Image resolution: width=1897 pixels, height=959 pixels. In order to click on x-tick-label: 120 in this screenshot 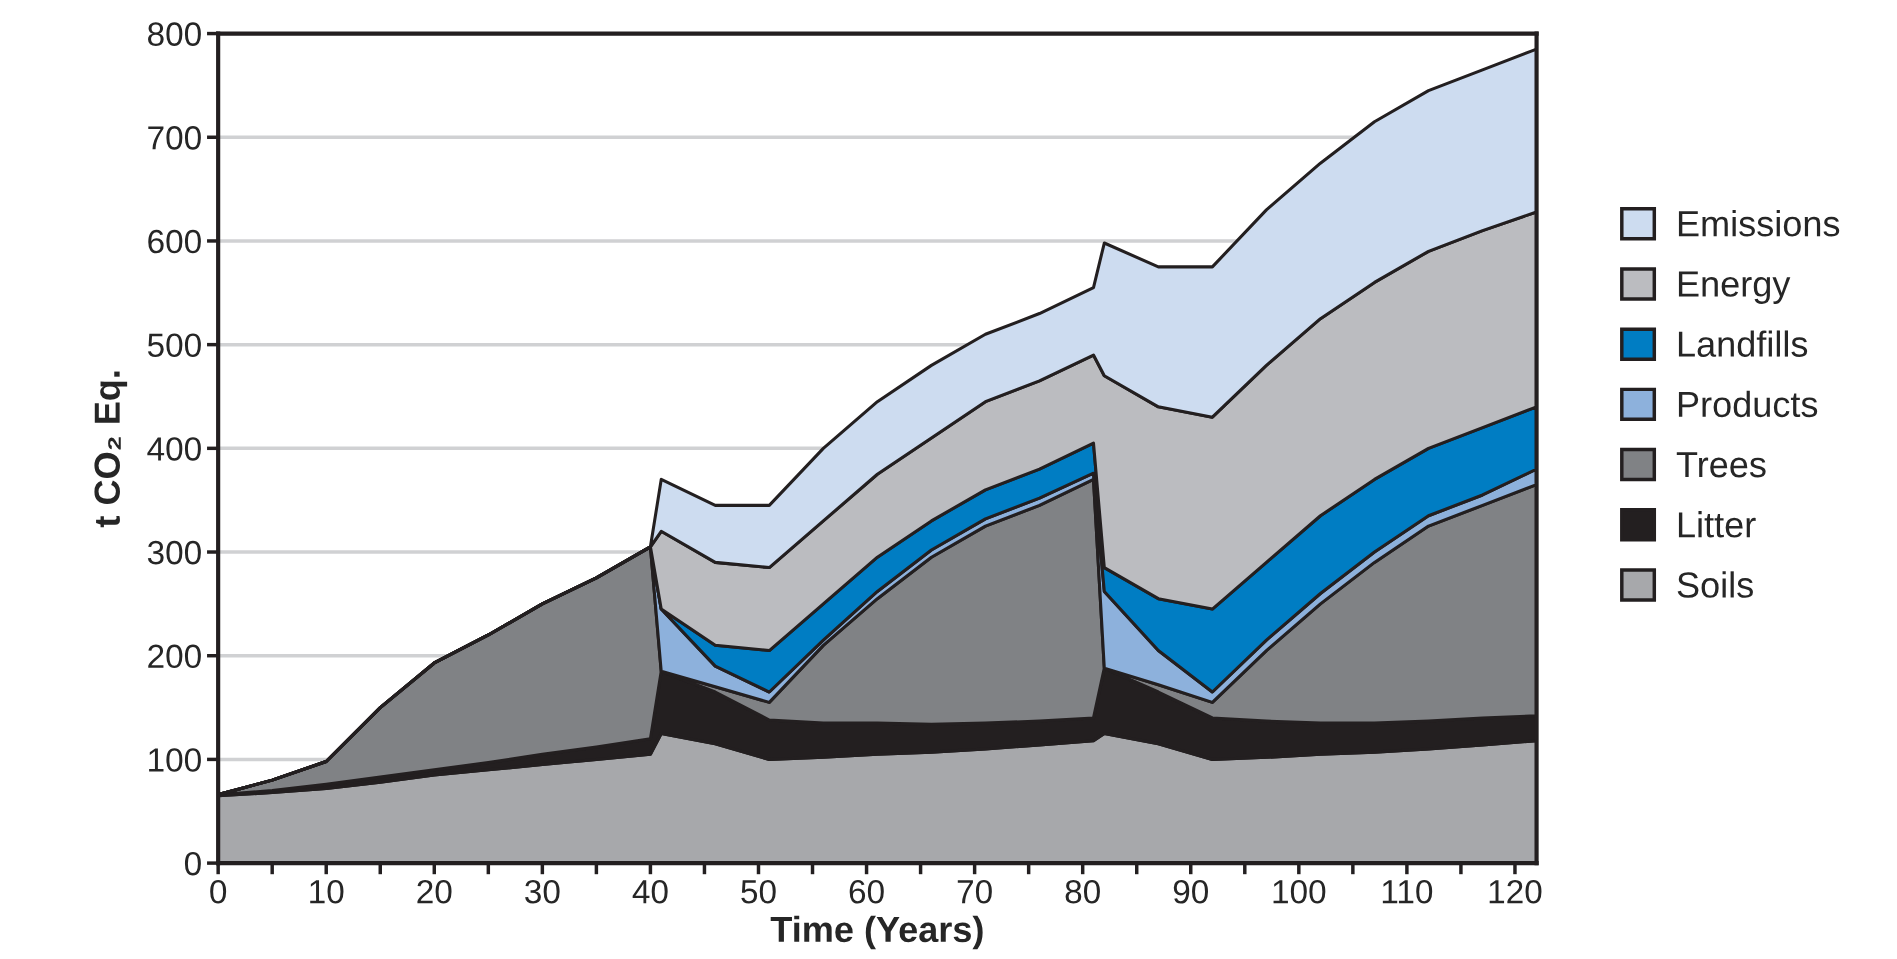, I will do `click(1515, 891)`.